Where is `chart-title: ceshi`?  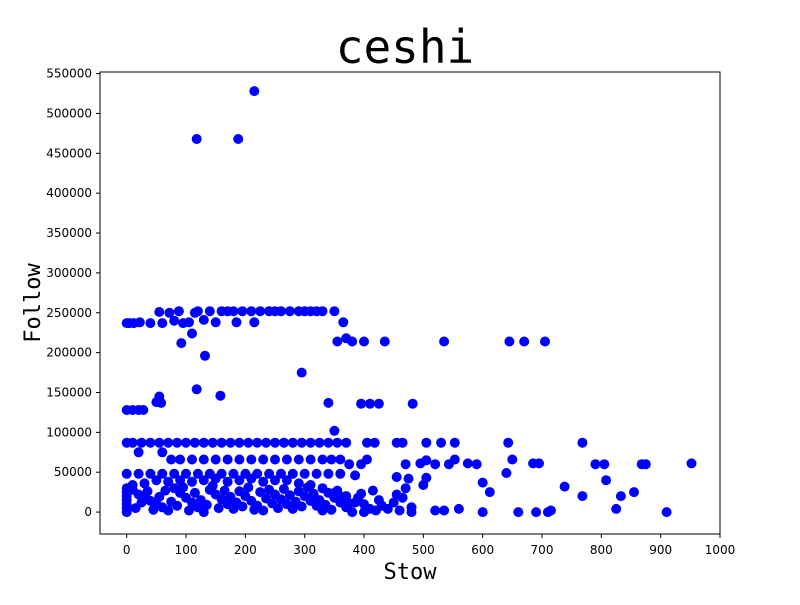 chart-title: ceshi is located at coordinates (405, 47).